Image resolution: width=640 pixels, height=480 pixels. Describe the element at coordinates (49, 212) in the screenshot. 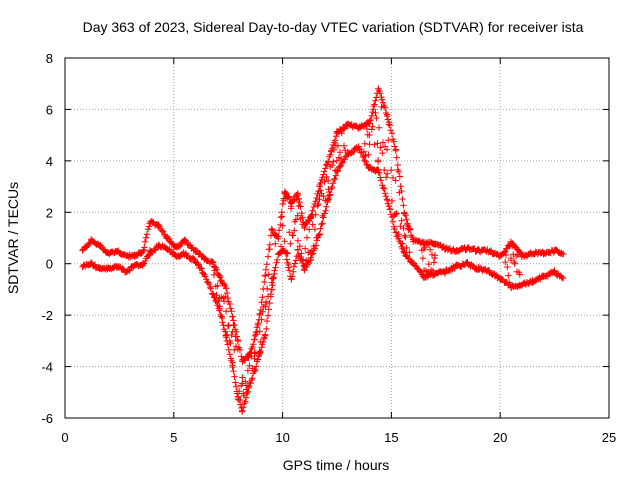

I see `y-tick-label: 2` at that location.